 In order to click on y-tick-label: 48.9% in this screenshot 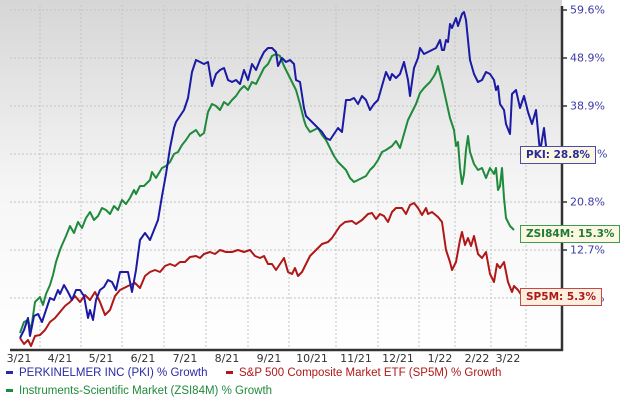, I will do `click(587, 58)`.